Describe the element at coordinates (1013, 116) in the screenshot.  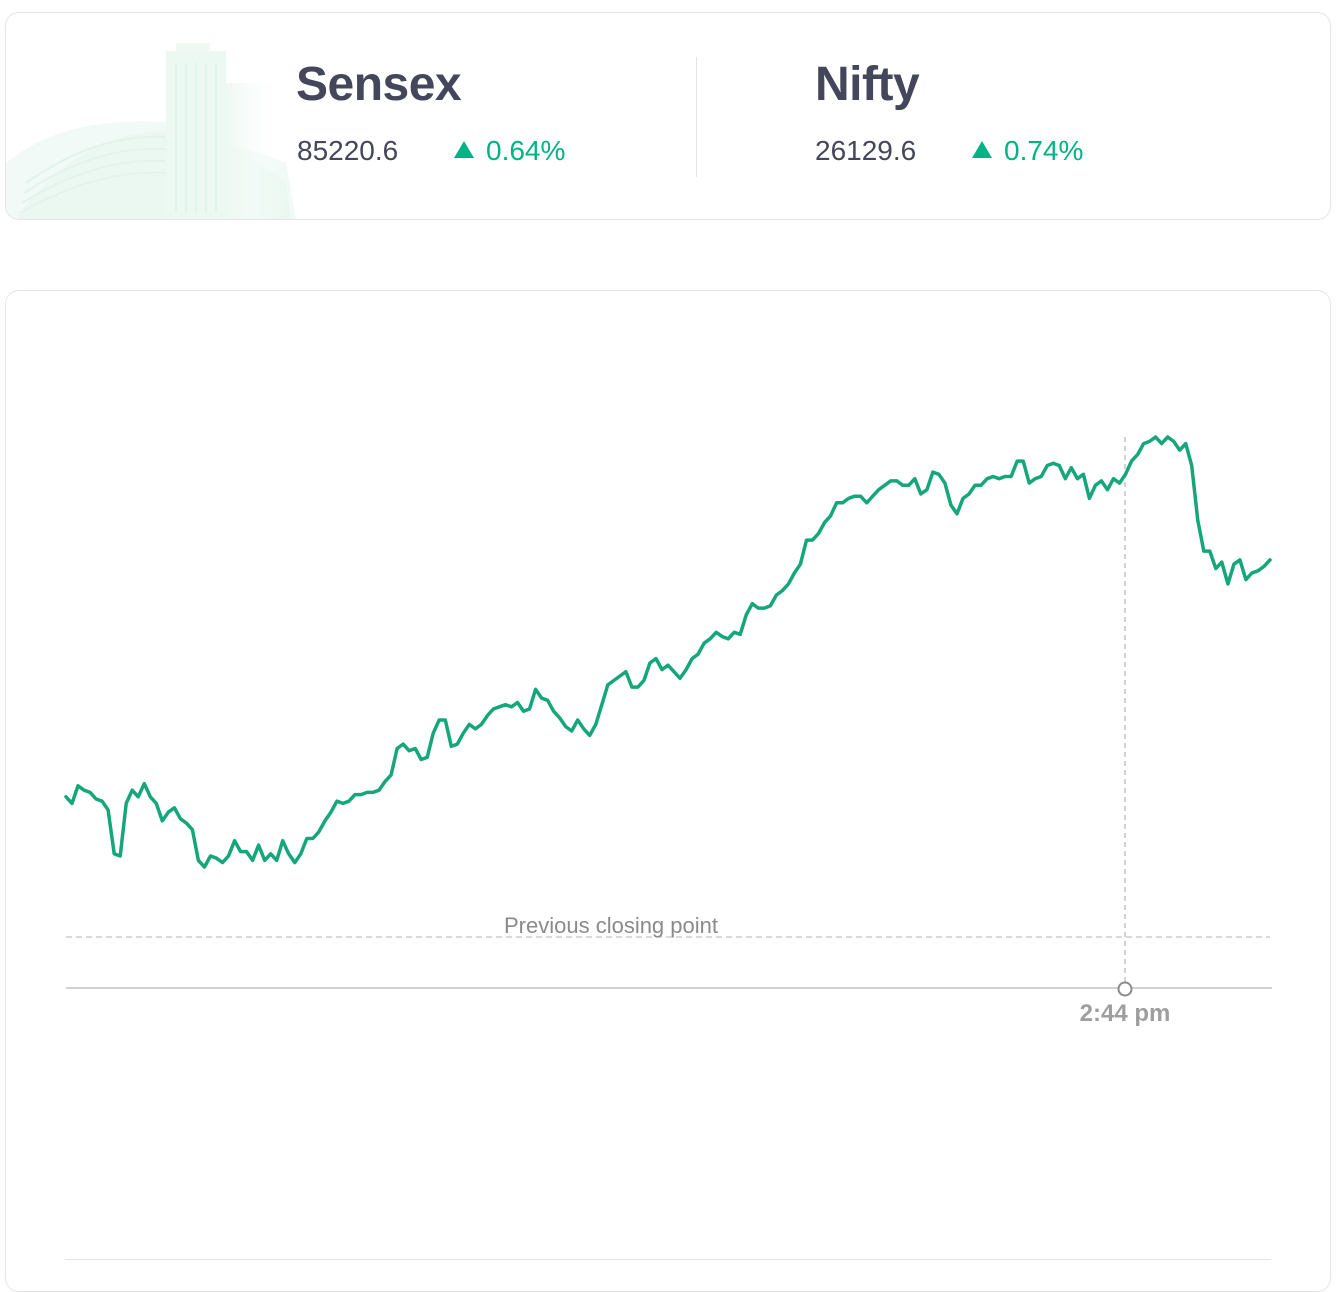
I see `nifty-block: Nifty 26129.6 0.74%` at that location.